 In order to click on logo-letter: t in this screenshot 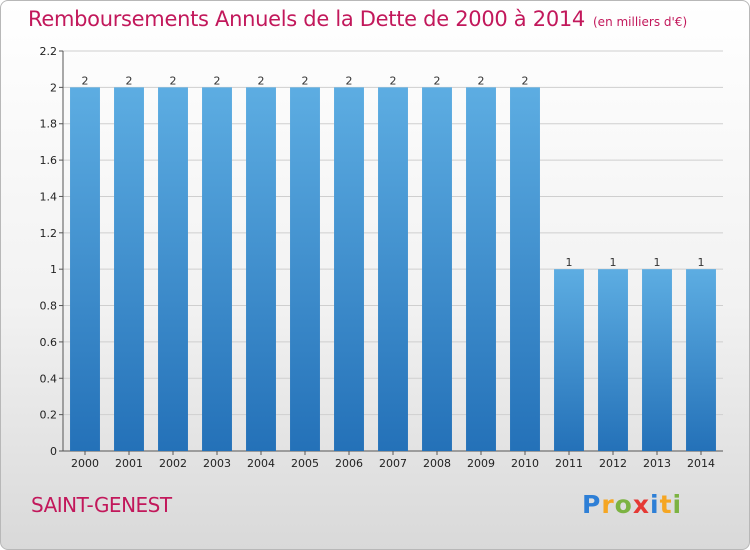, I will do `click(666, 504)`.